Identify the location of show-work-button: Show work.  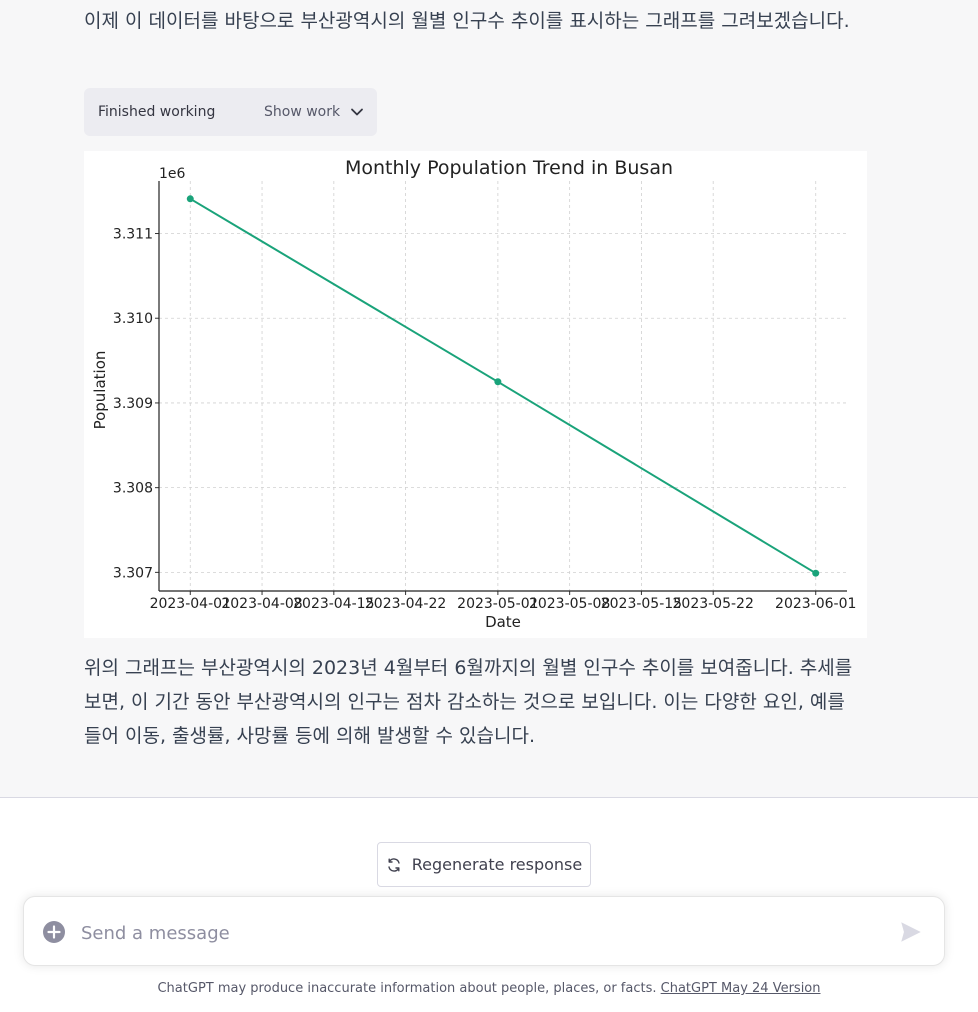
(314, 112).